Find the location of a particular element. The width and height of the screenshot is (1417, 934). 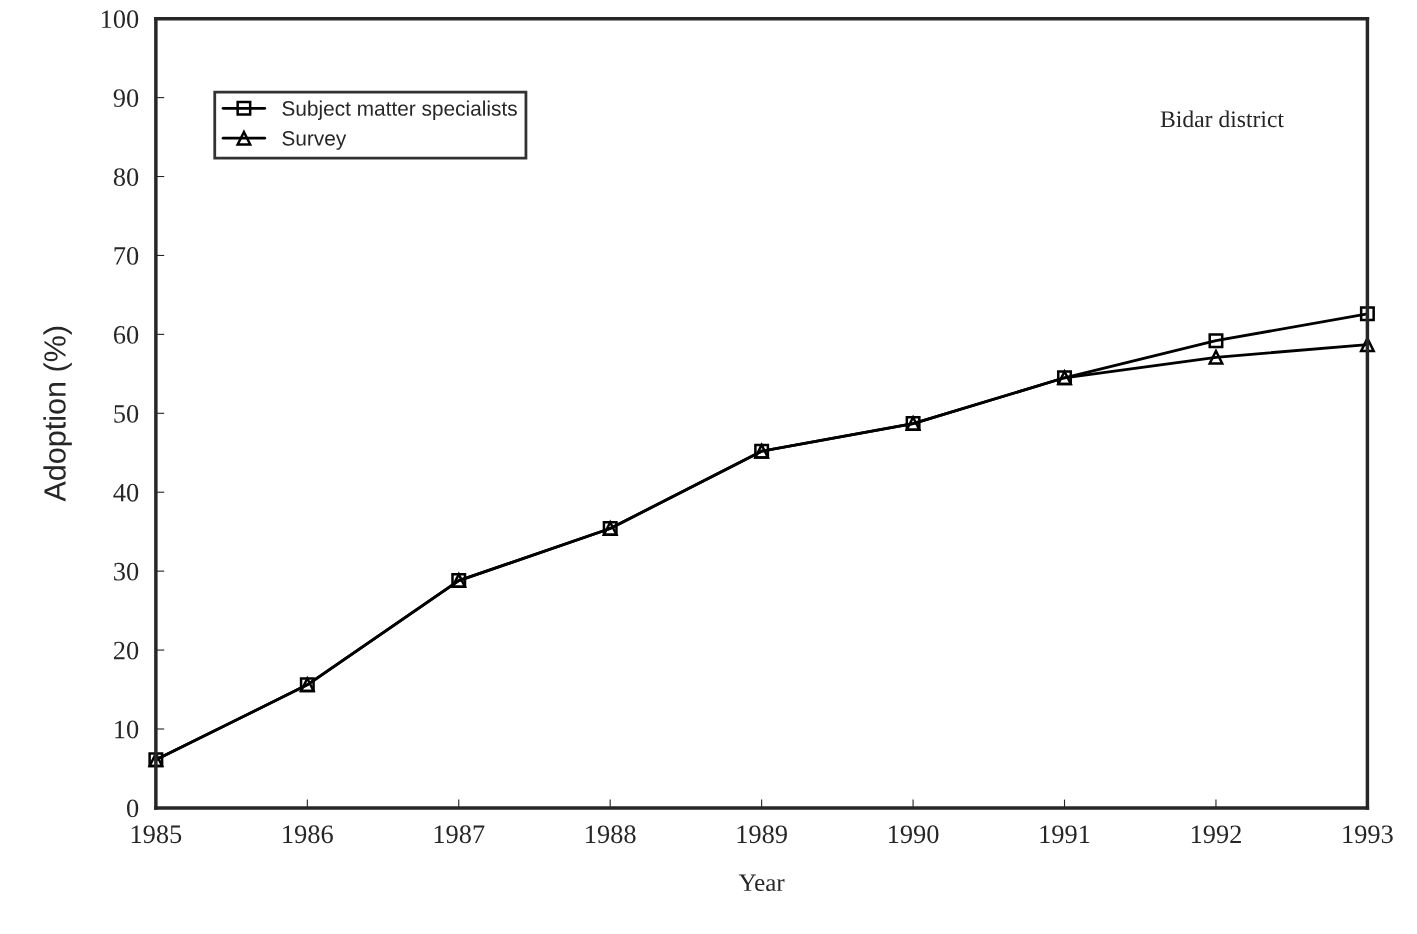

y-tick-label: 30 is located at coordinates (126, 571).